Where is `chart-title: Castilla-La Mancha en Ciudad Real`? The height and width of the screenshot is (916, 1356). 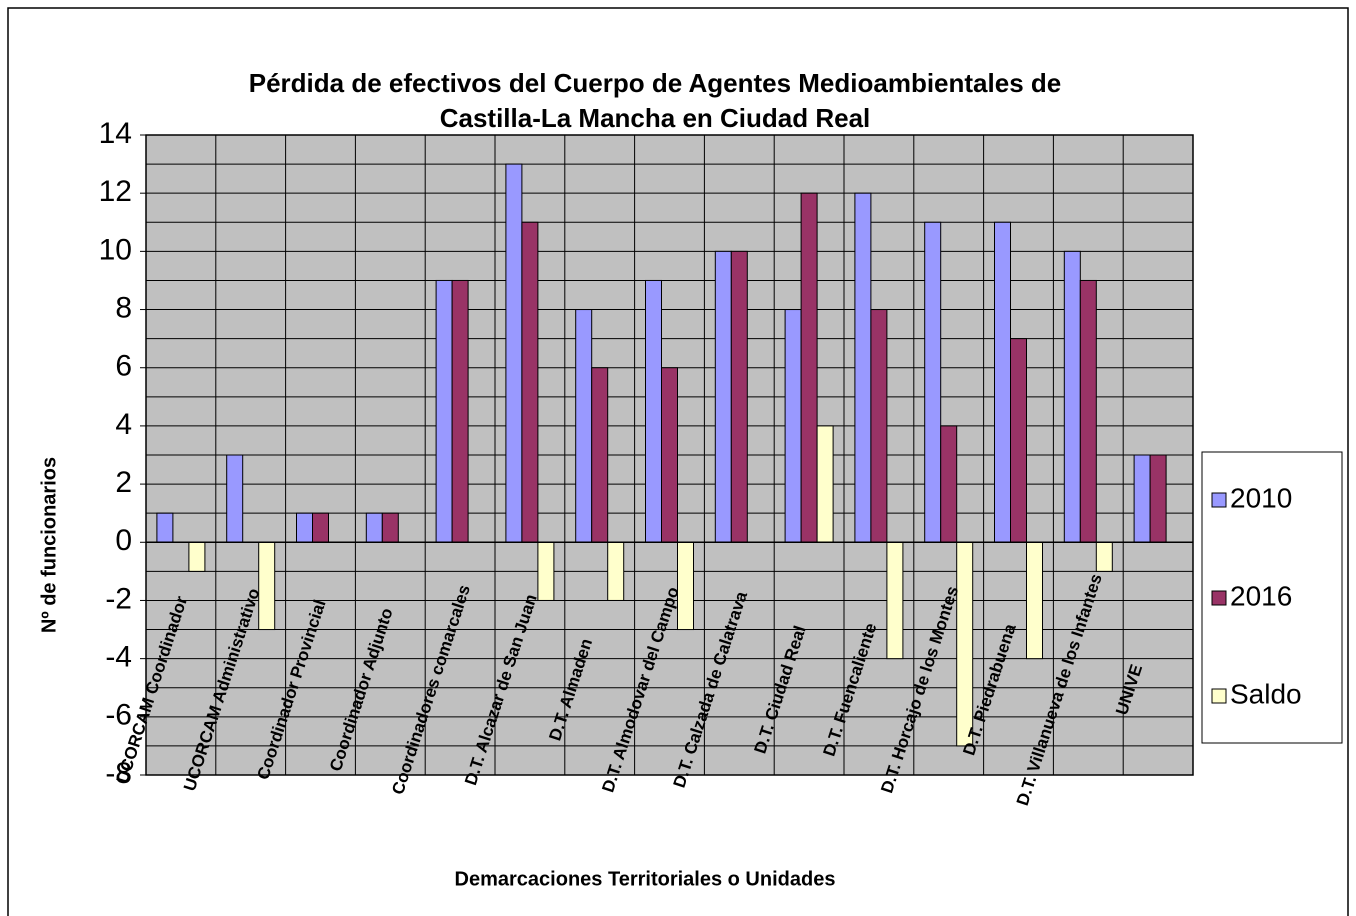 chart-title: Castilla-La Mancha en Ciudad Real is located at coordinates (655, 118).